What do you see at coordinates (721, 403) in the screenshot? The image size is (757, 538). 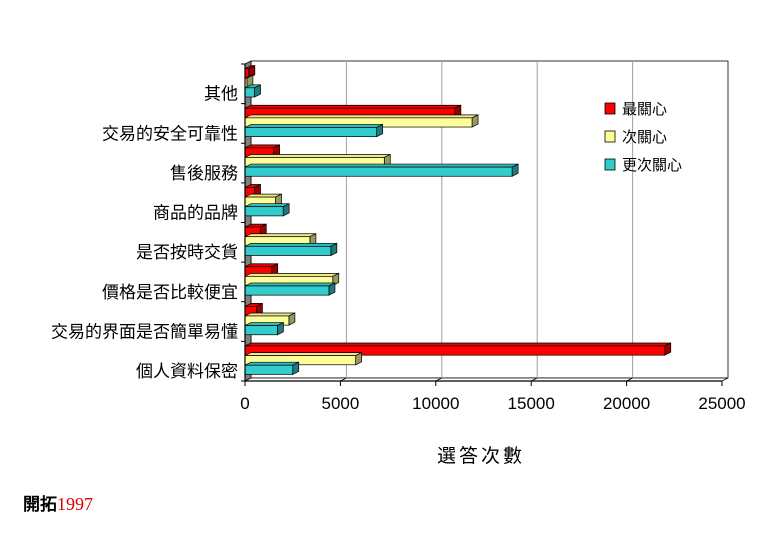 I see `x-tick-label: 25000` at bounding box center [721, 403].